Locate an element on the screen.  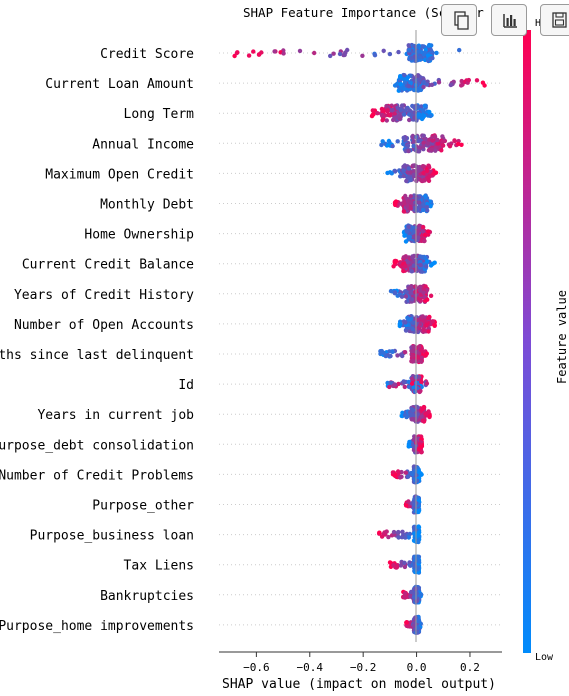
x-tick-label: 0.2 is located at coordinates (470, 667).